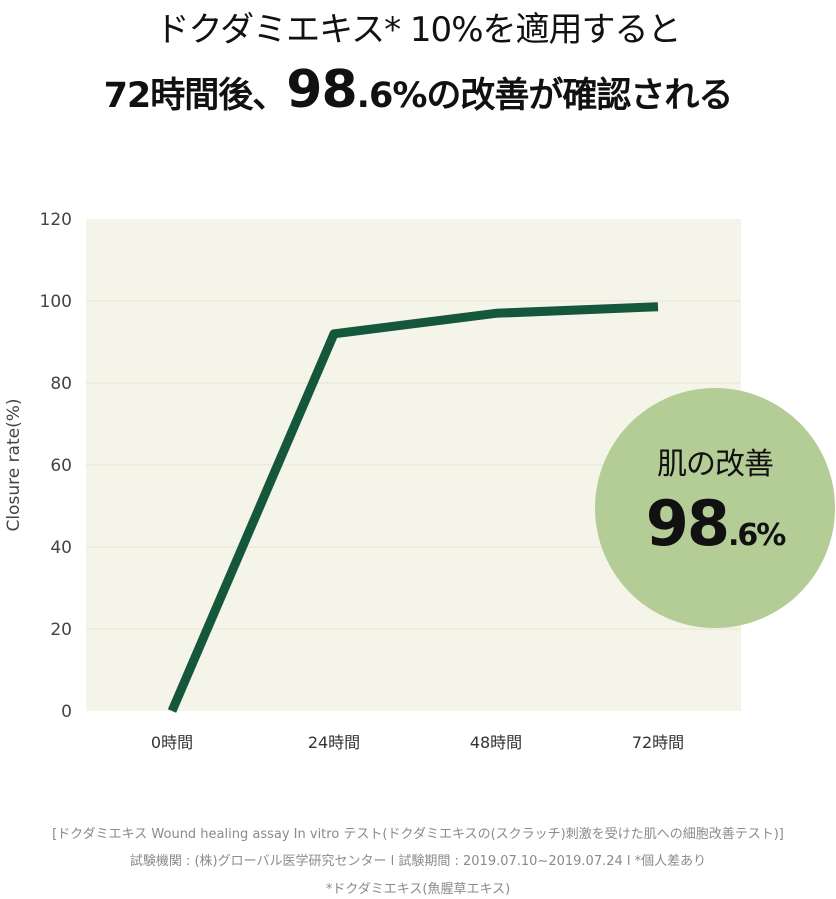 The height and width of the screenshot is (899, 836). Describe the element at coordinates (66, 712) in the screenshot. I see `y-tick-label: 0` at that location.